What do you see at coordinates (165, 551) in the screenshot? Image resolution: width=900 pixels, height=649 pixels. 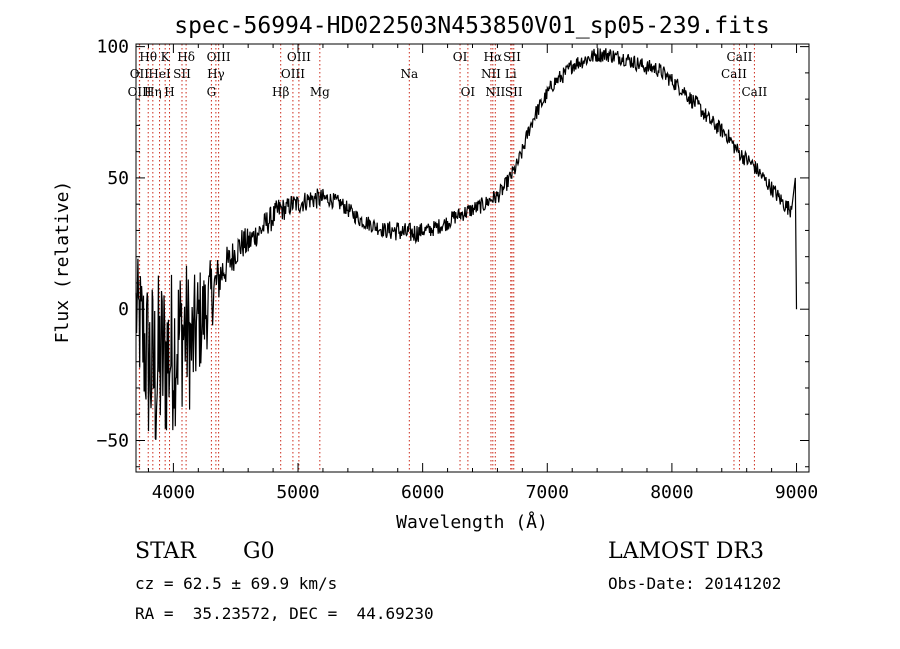 I see `object-class: STAR` at bounding box center [165, 551].